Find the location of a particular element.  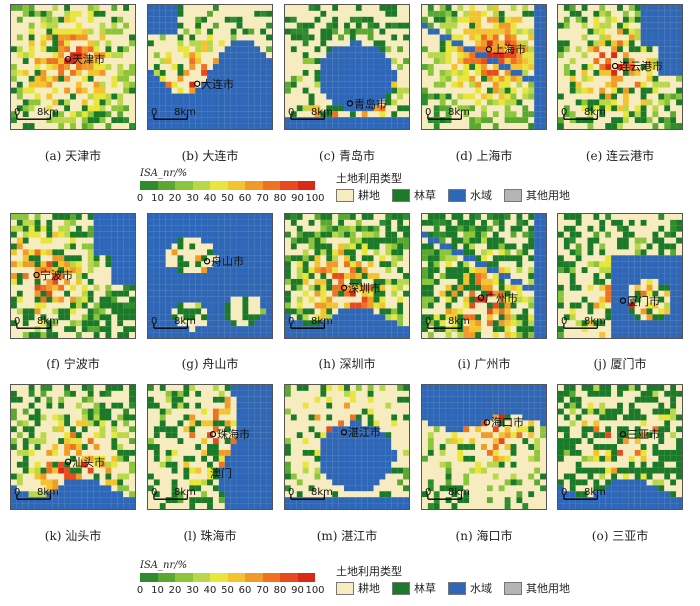

map-panel: 宁波市 0 8km is located at coordinates (73, 276).